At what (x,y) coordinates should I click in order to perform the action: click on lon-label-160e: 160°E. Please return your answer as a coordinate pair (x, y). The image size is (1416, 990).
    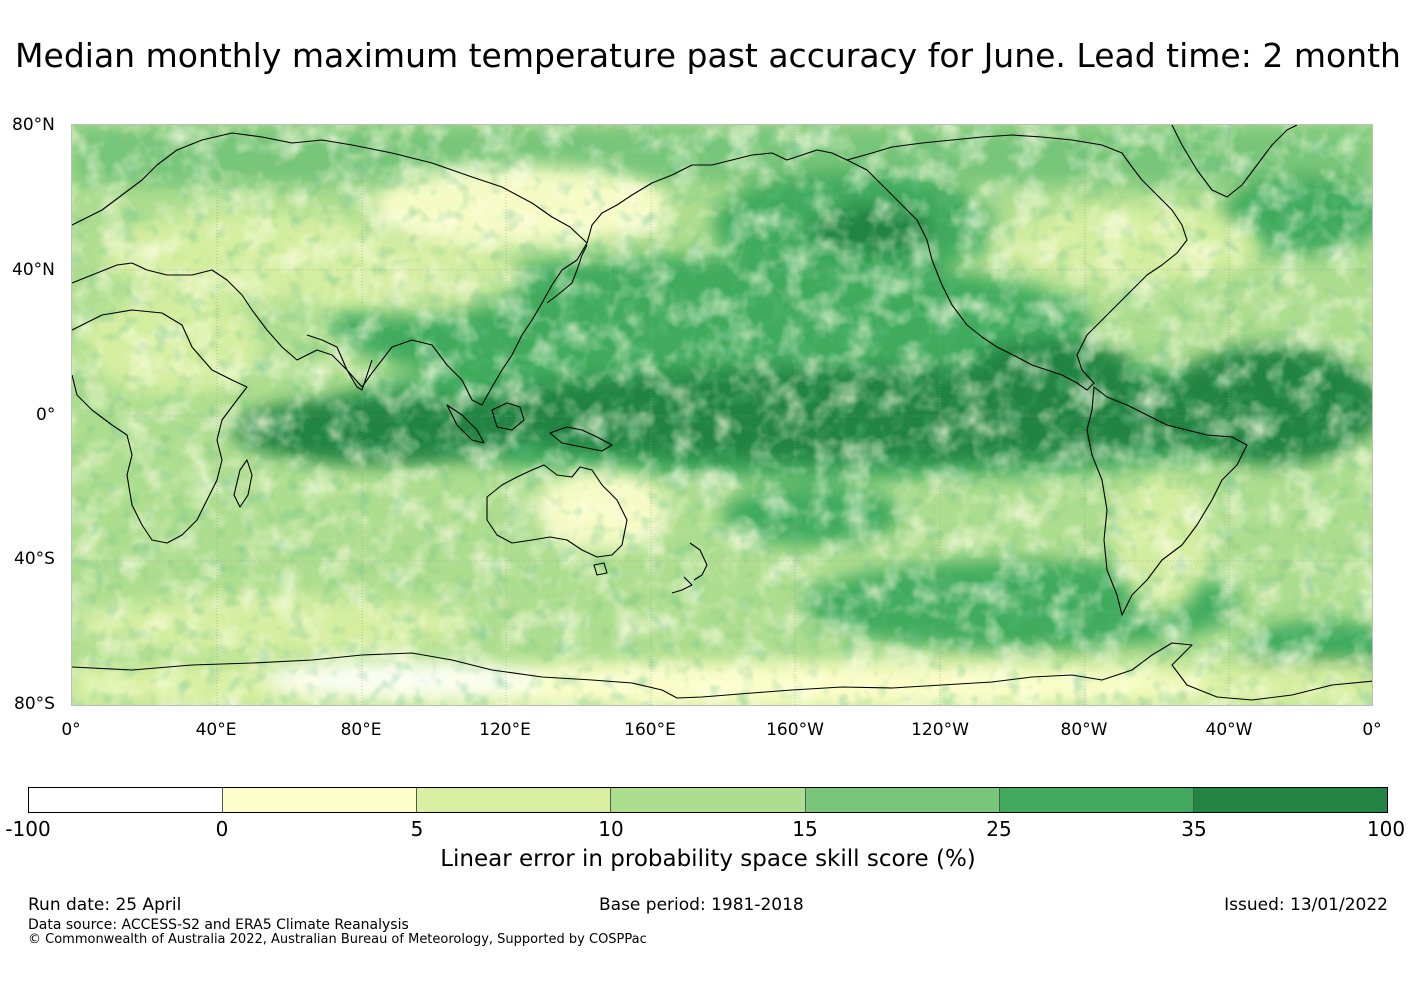
    Looking at the image, I should click on (650, 730).